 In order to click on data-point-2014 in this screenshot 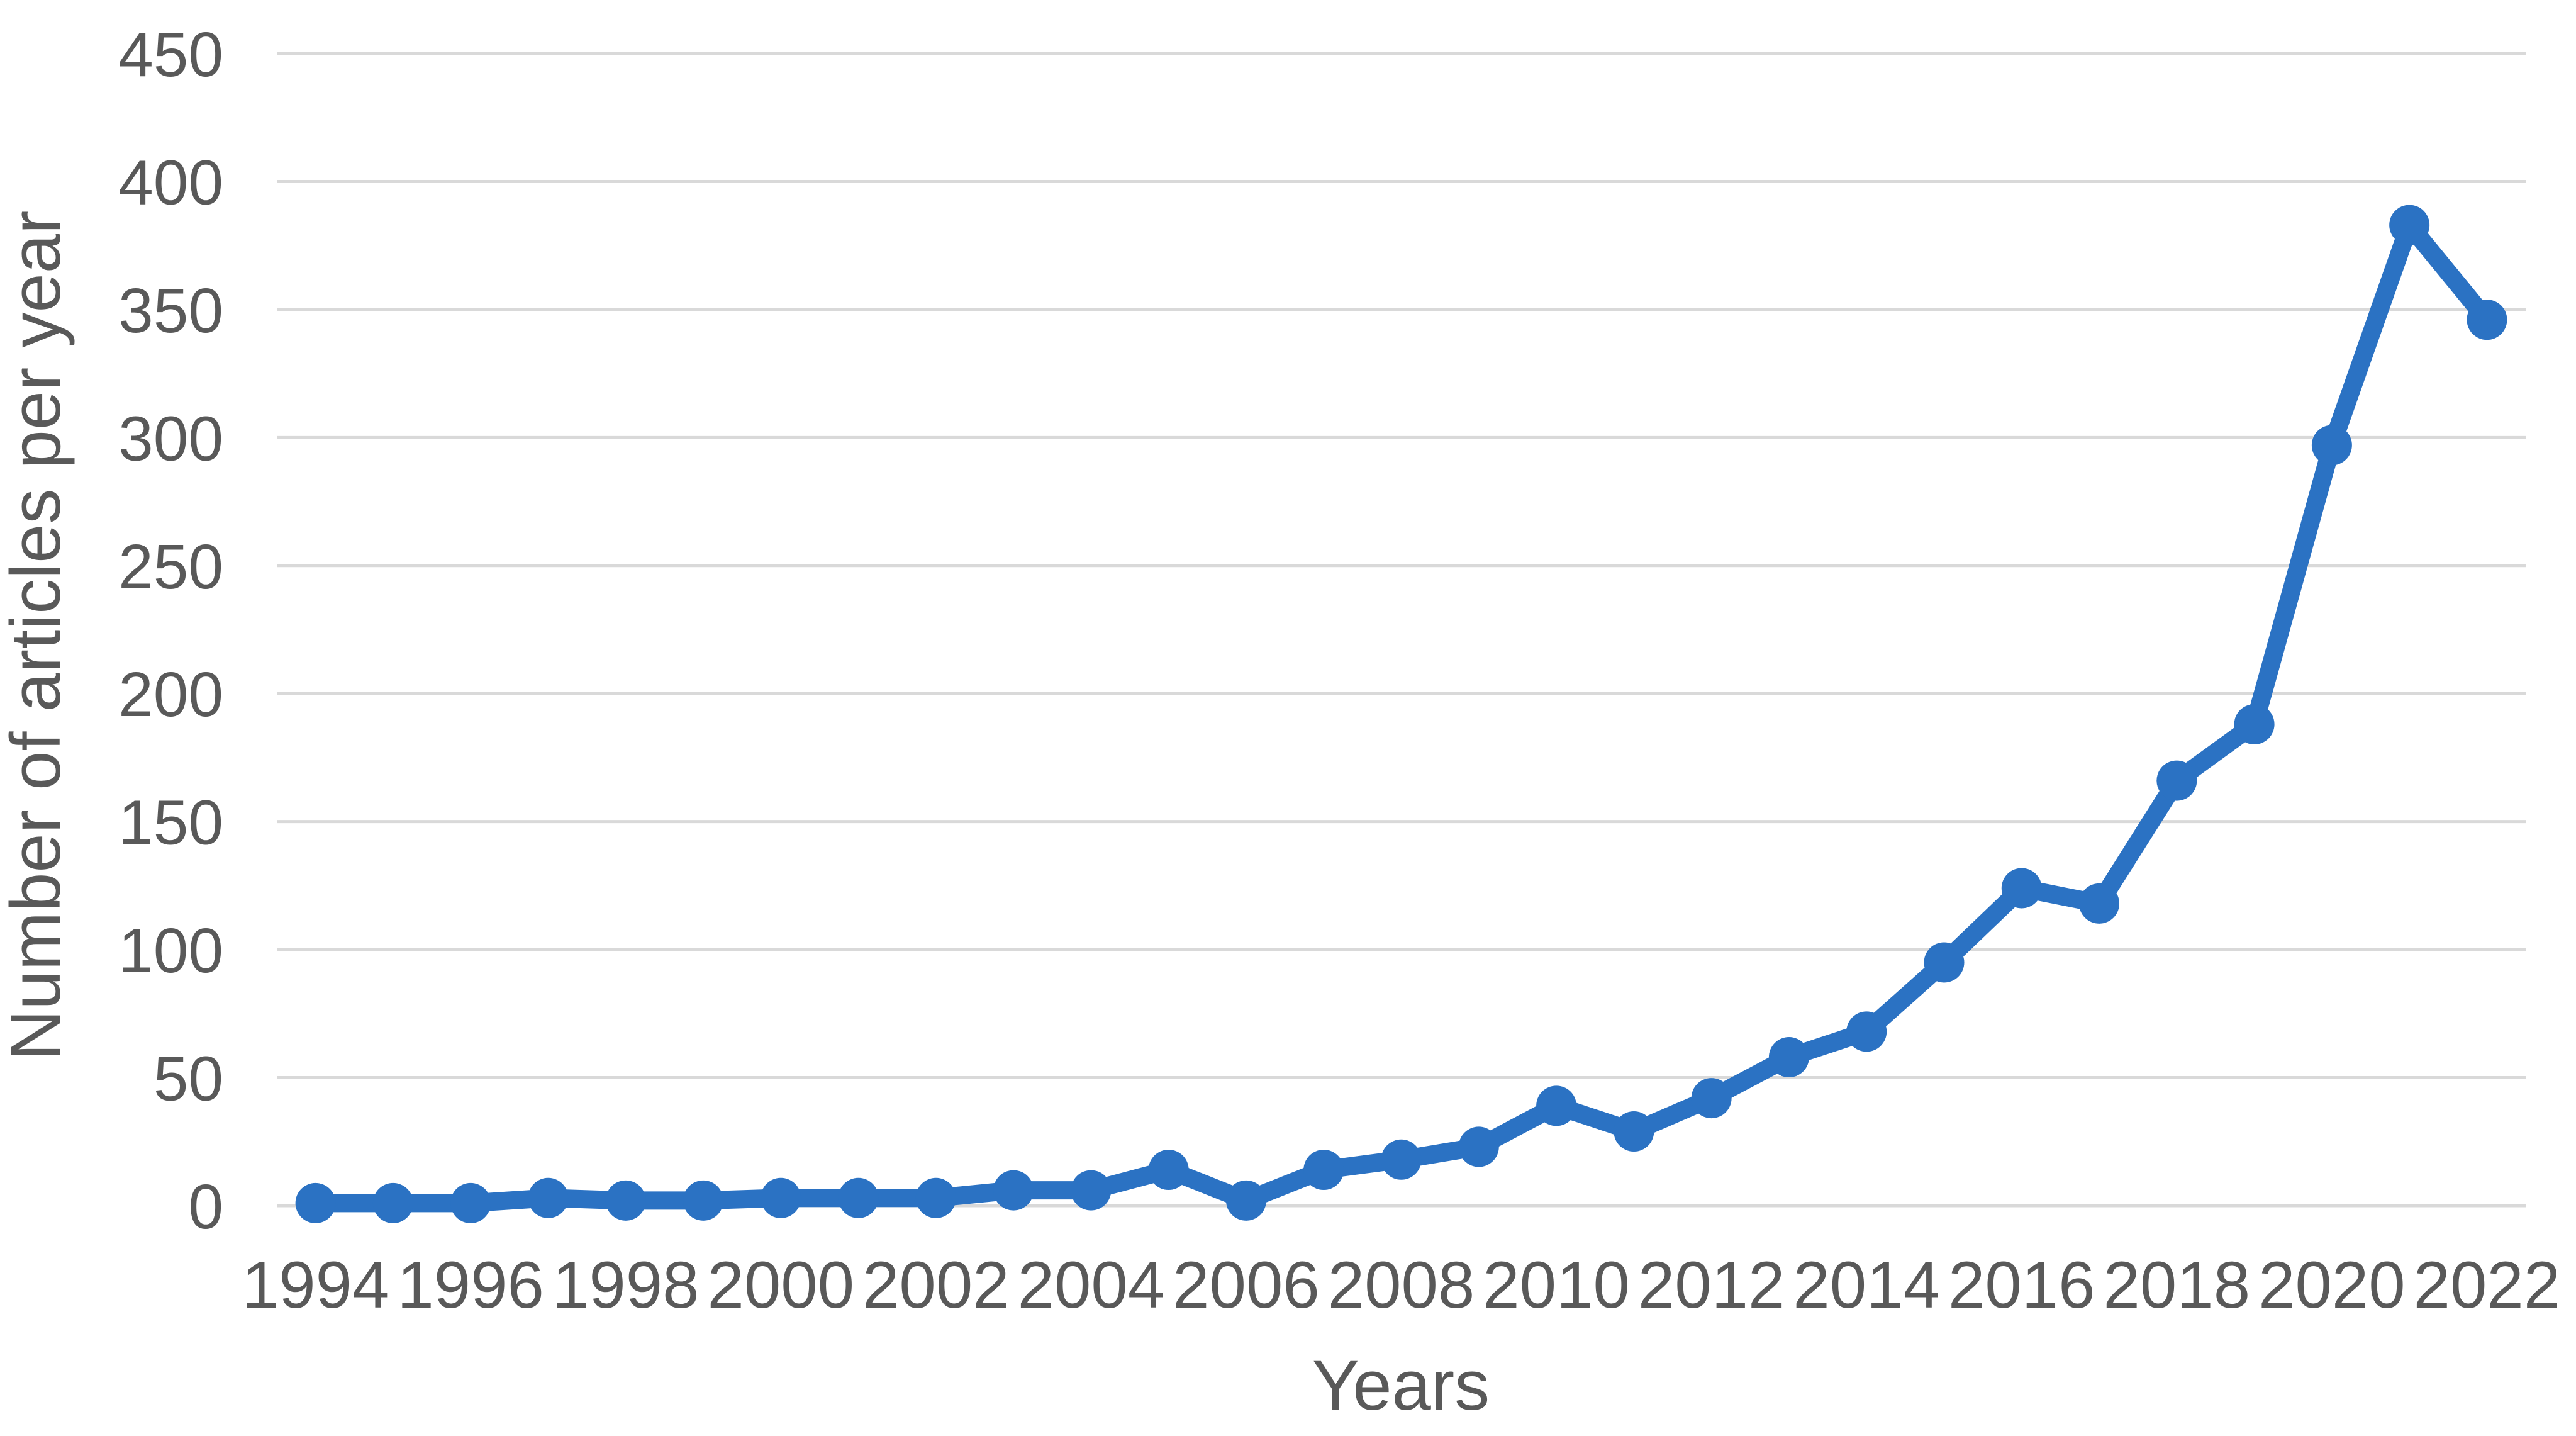, I will do `click(1866, 1031)`.